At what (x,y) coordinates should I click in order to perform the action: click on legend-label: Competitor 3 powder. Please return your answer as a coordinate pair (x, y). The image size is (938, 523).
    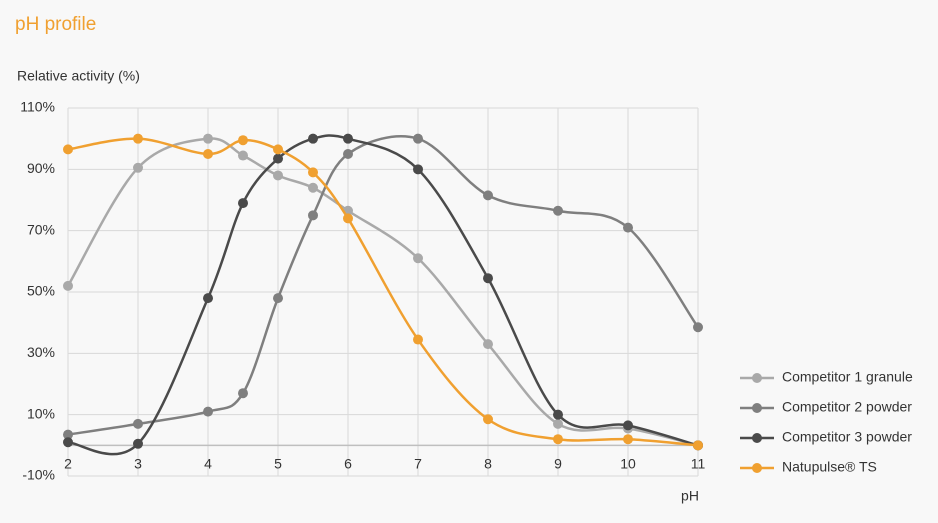
    Looking at the image, I should click on (847, 437).